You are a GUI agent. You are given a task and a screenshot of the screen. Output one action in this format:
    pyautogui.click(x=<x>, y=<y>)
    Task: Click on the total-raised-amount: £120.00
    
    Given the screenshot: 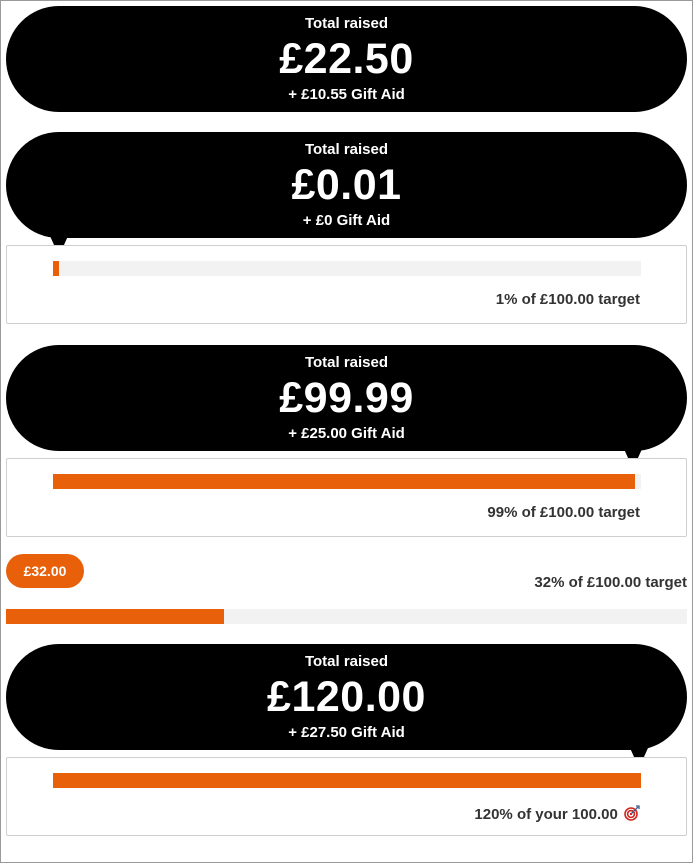 What is the action you would take?
    pyautogui.click(x=346, y=697)
    